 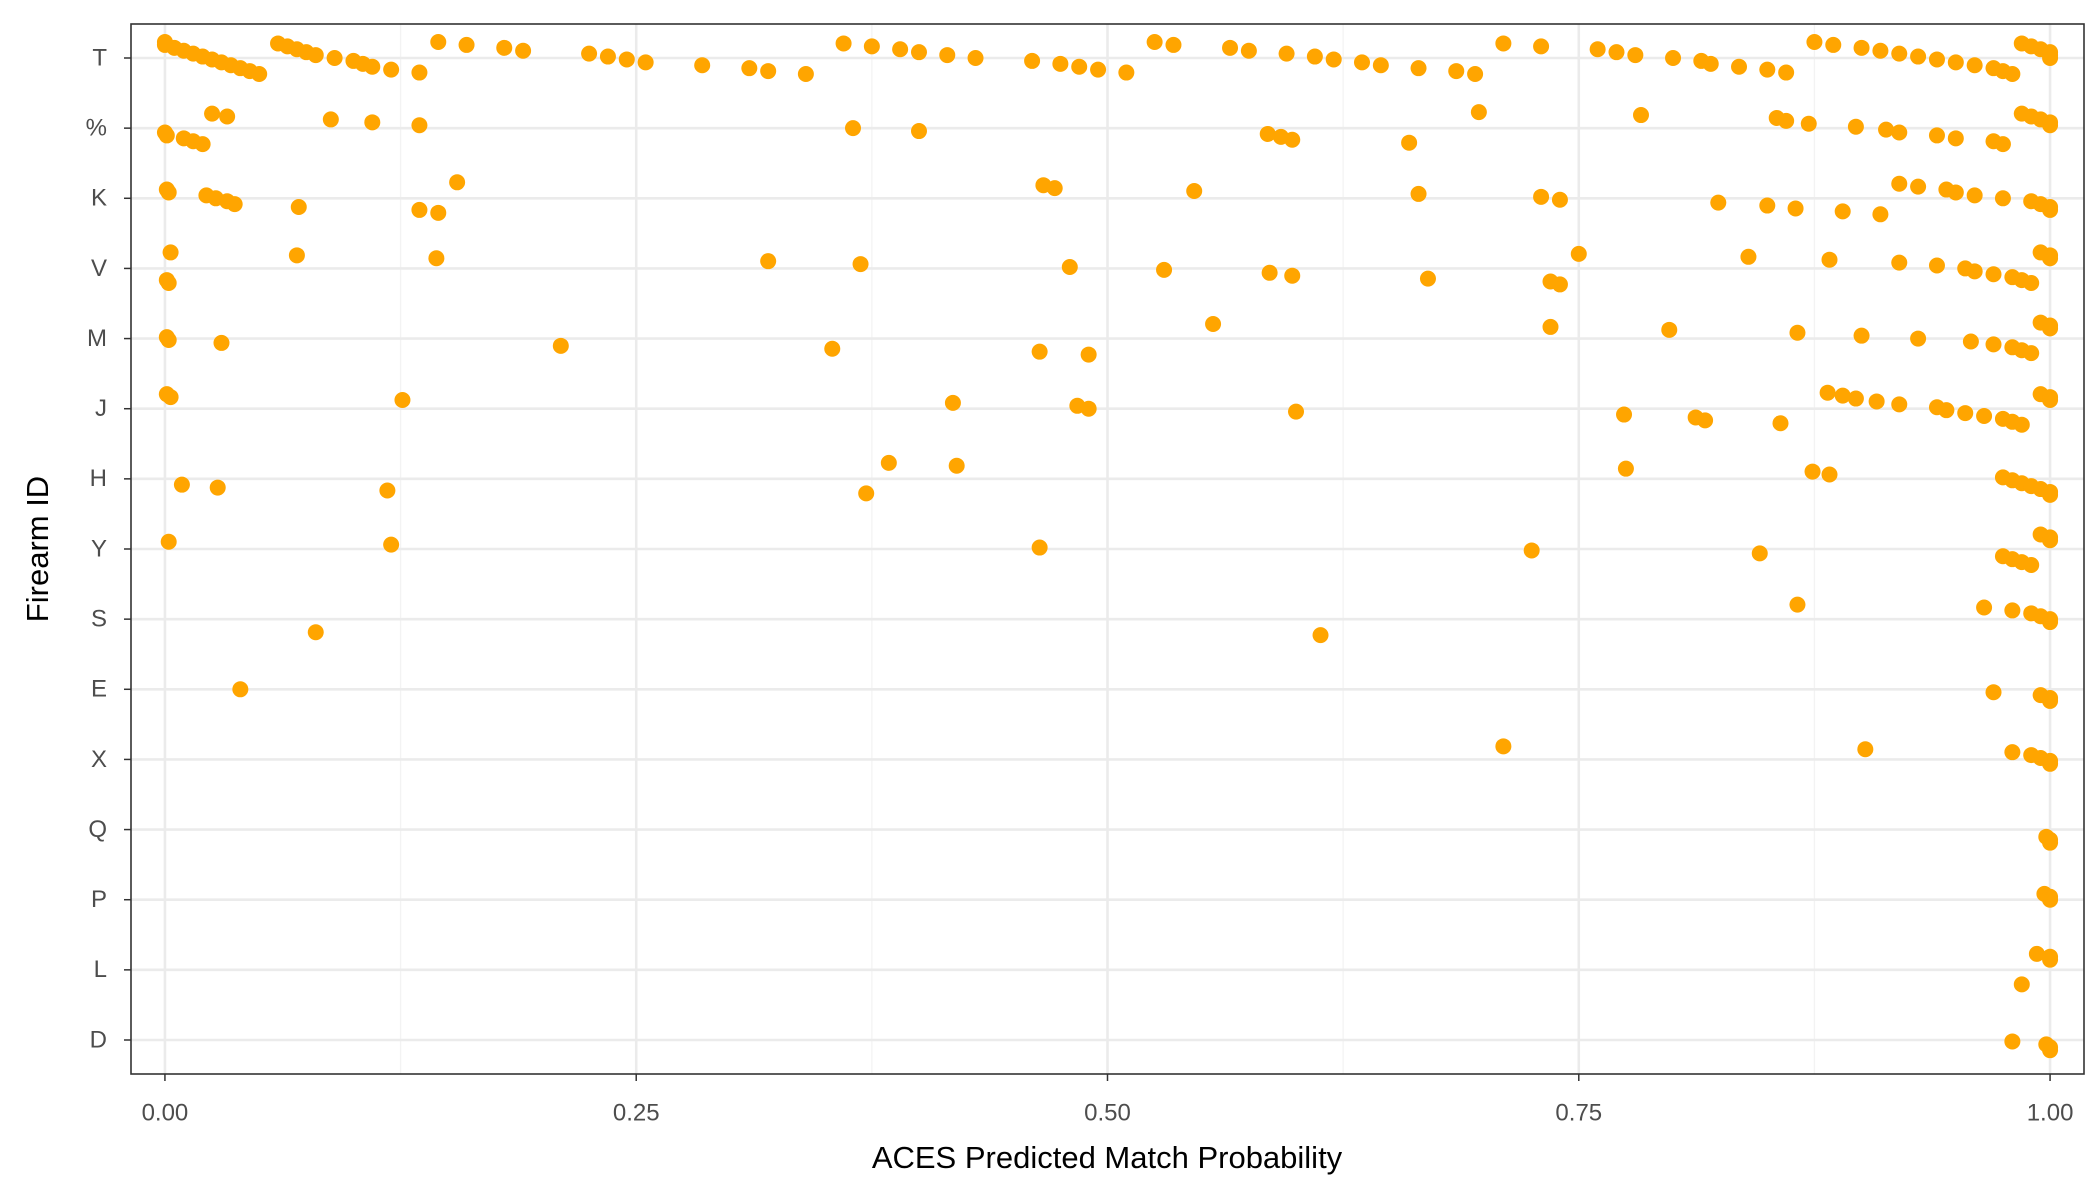 What do you see at coordinates (1107, 1112) in the screenshot?
I see `x-tick-label: 0.50` at bounding box center [1107, 1112].